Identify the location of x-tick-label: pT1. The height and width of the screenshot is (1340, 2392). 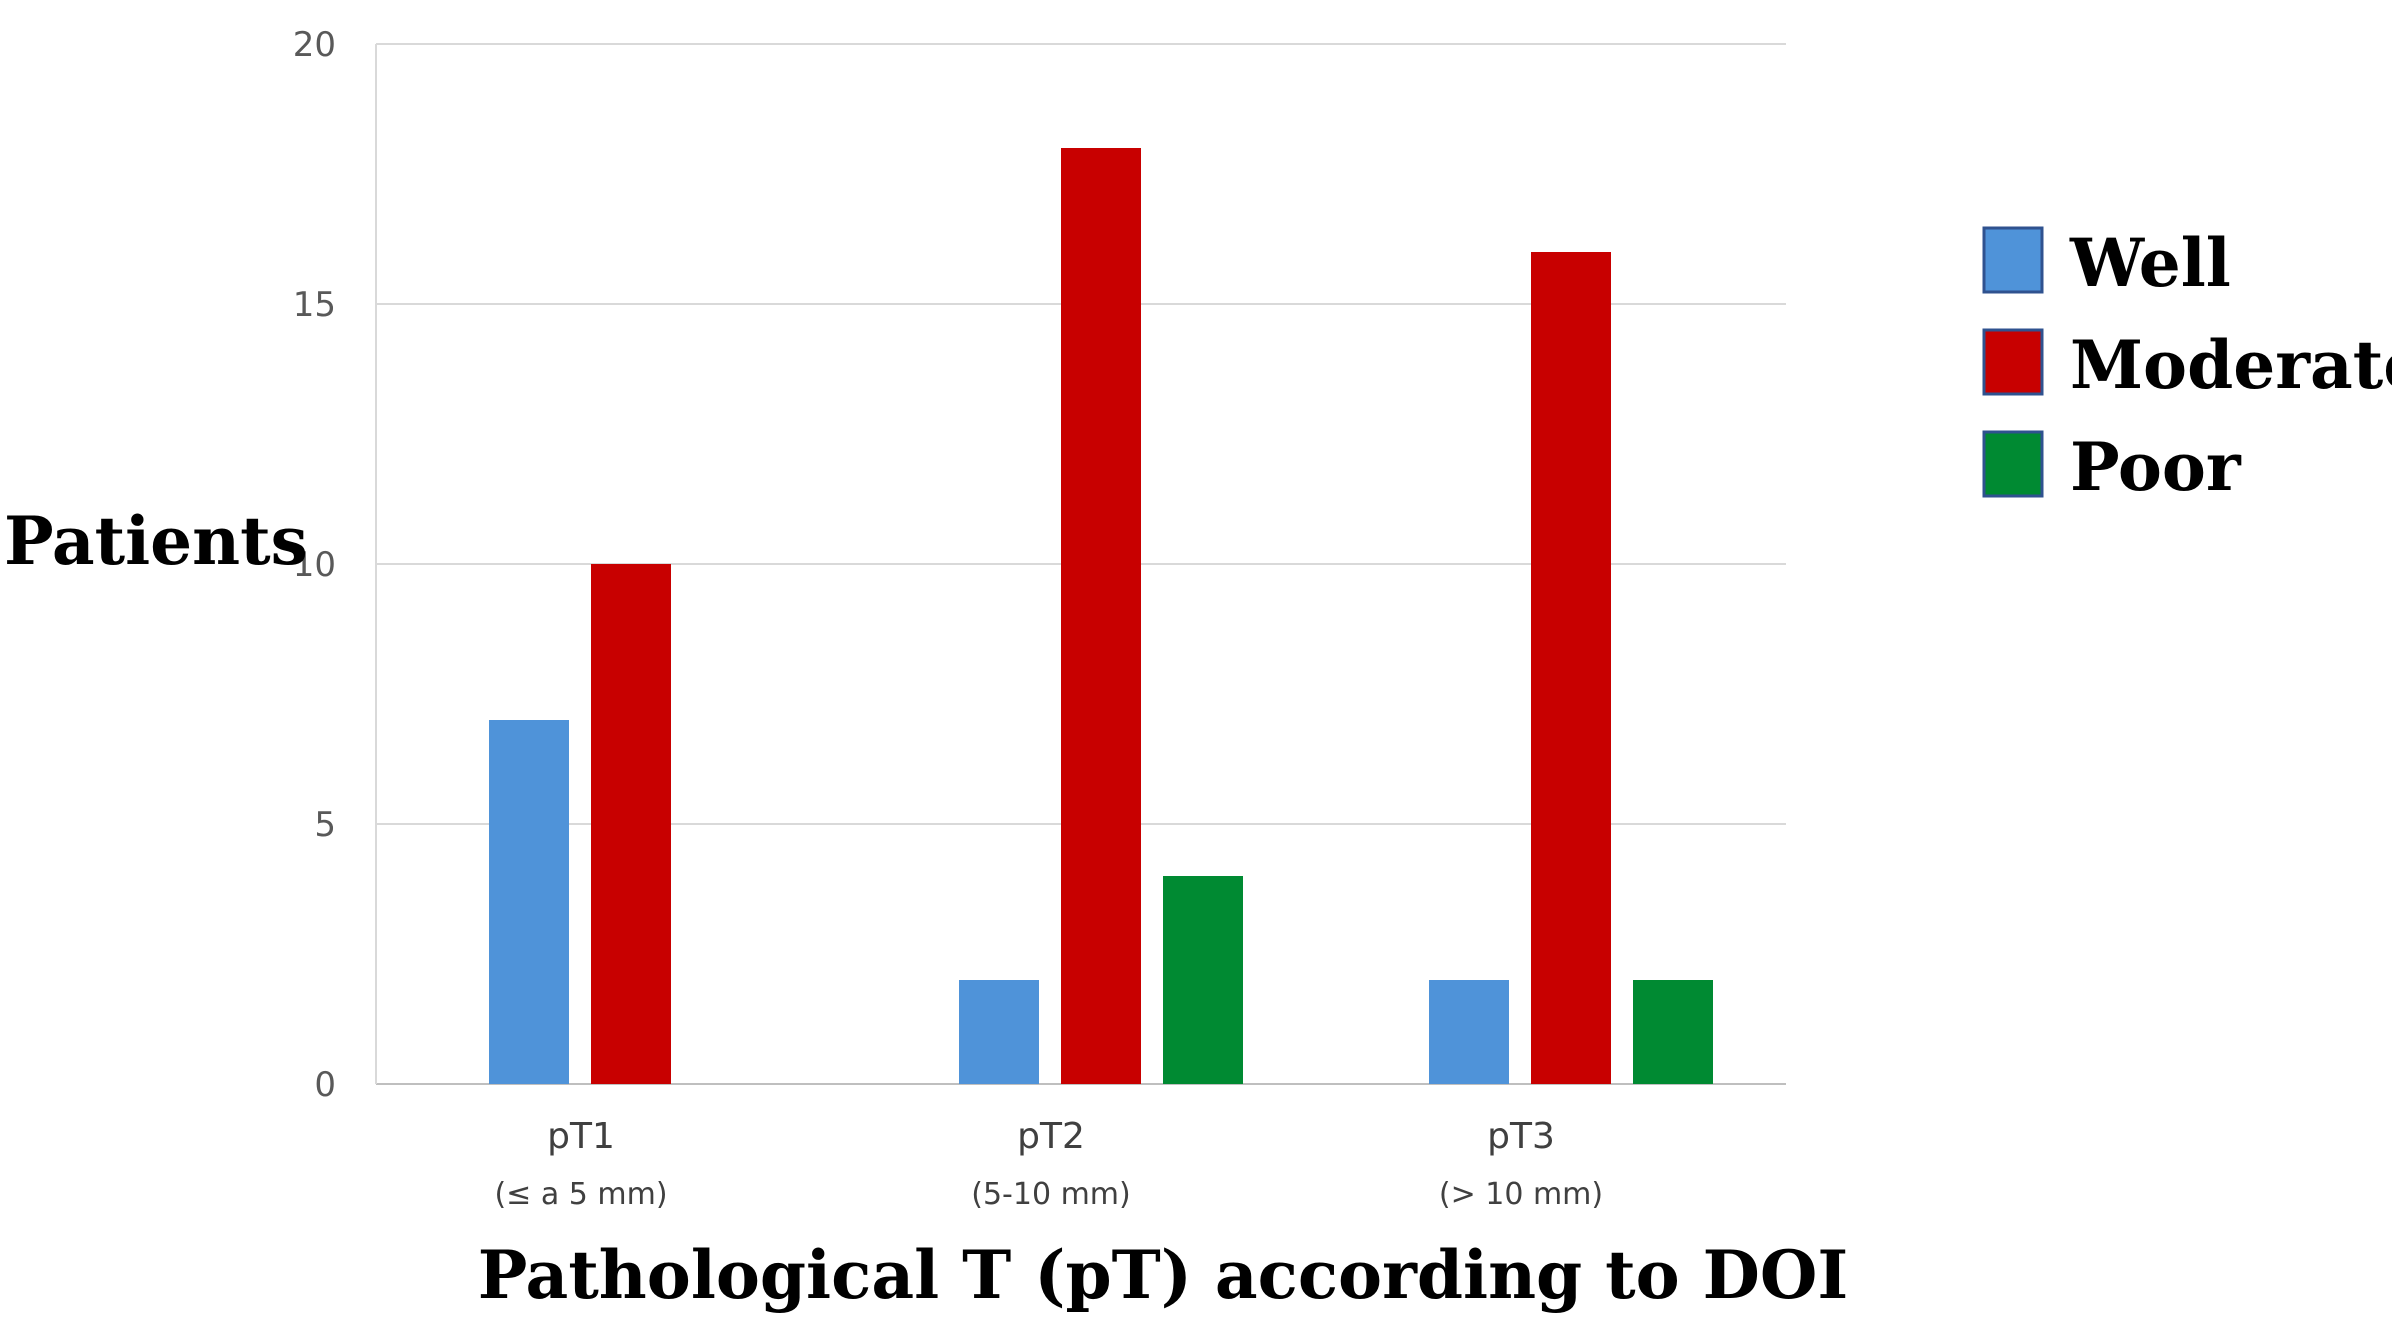
(581, 1136).